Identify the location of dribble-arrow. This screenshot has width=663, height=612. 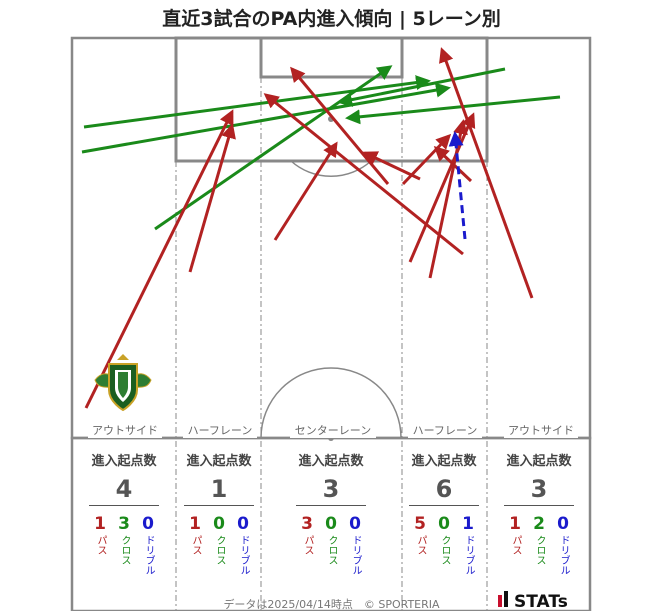
(457, 185).